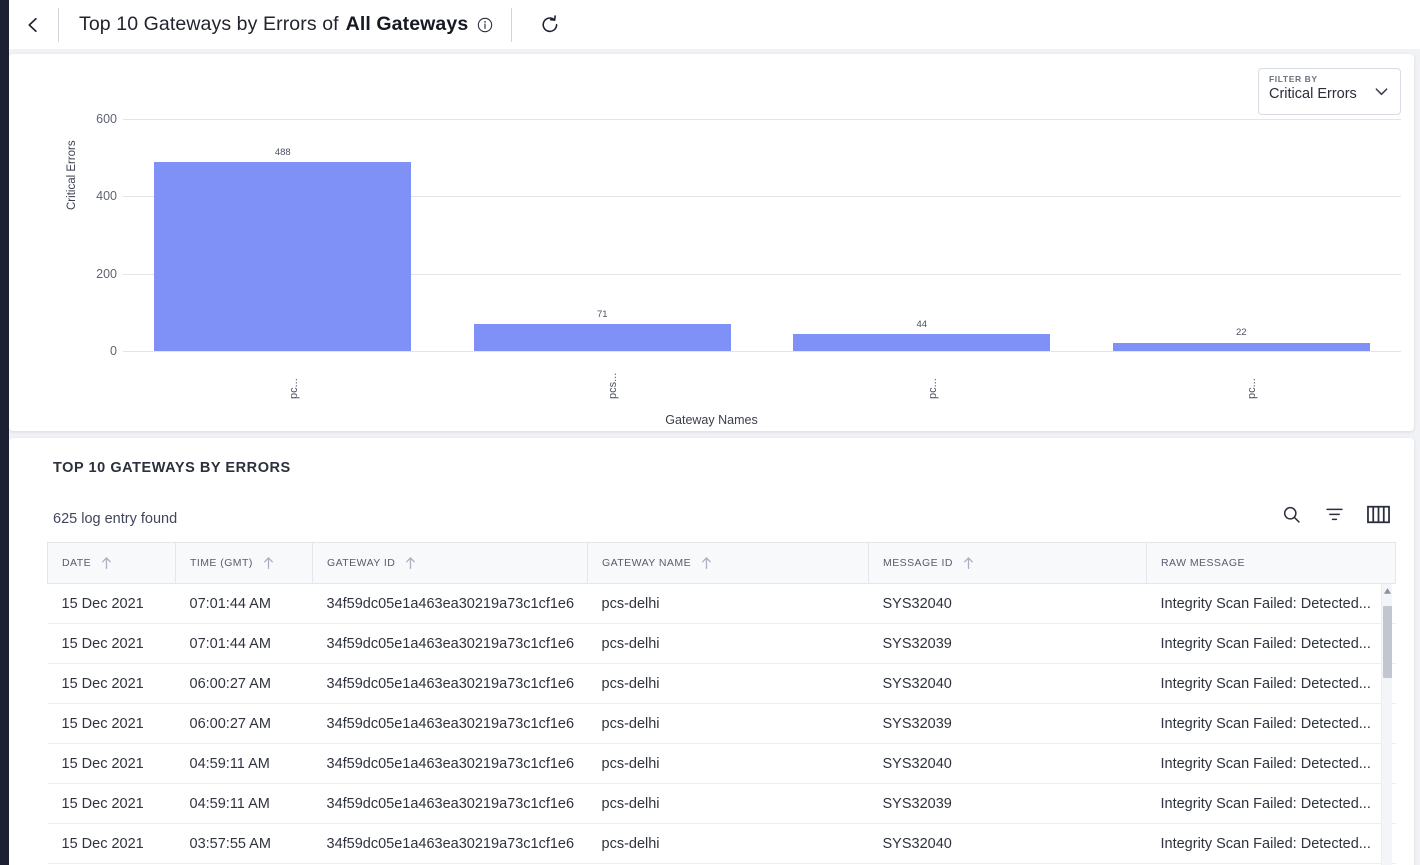  I want to click on search-button, so click(1291, 514).